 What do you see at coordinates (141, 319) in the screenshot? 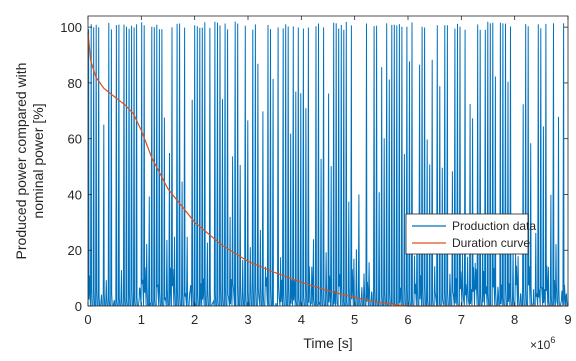
I see `x-tick-label: 1` at bounding box center [141, 319].